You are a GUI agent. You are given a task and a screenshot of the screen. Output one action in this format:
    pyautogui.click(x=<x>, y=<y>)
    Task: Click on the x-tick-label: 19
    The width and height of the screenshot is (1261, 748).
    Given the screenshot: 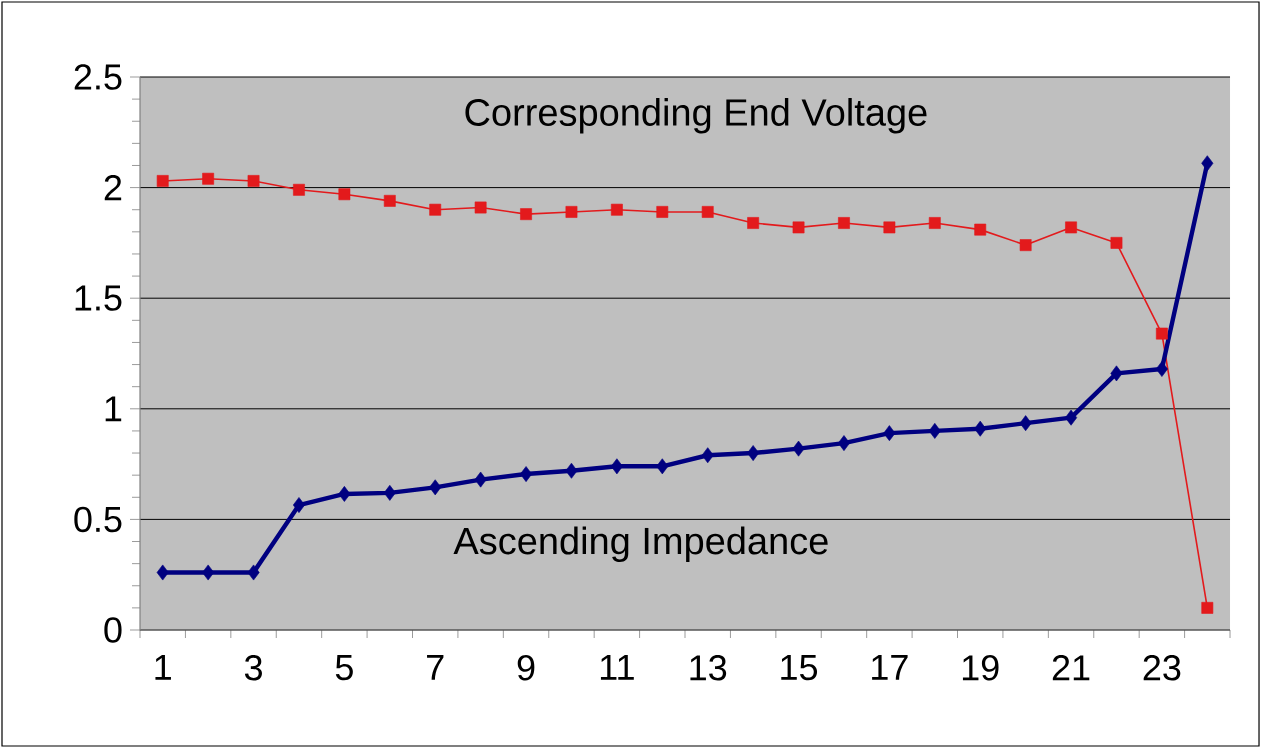 What is the action you would take?
    pyautogui.click(x=980, y=668)
    